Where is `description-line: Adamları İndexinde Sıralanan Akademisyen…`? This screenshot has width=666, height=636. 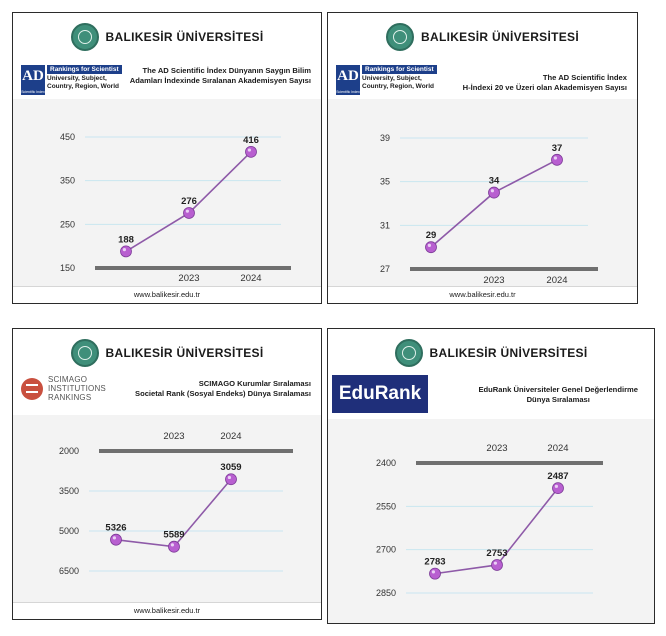
description-line: Adamları İndexinde Sıralanan Akademisyen… is located at coordinates (220, 80).